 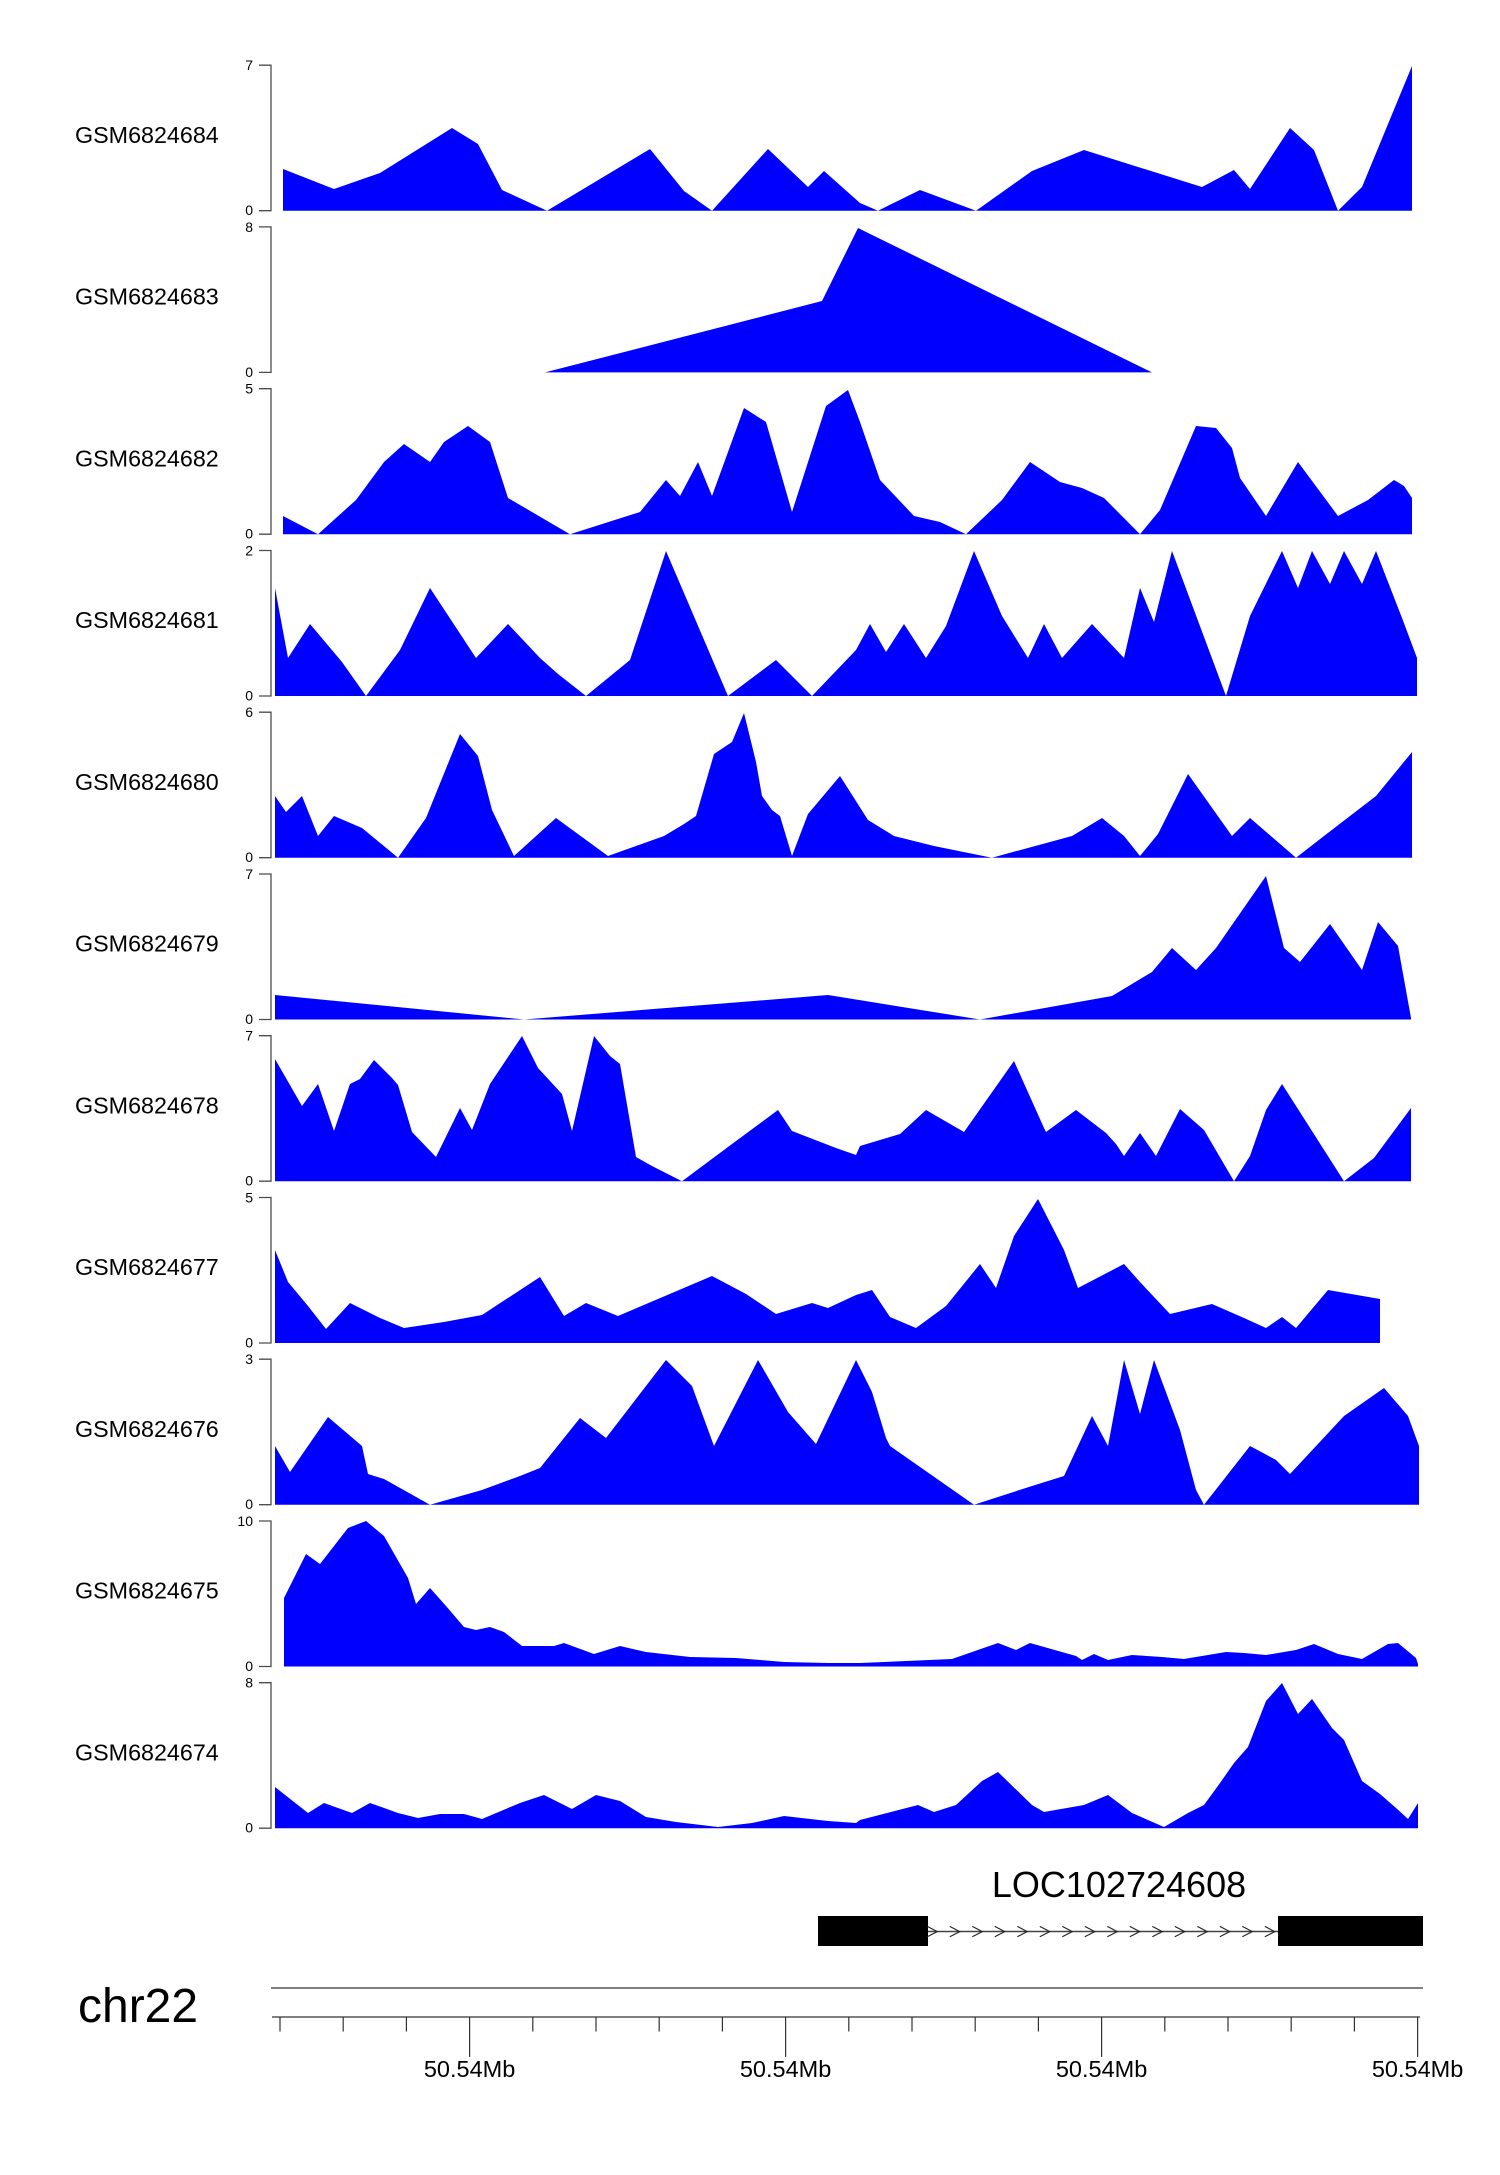 What do you see at coordinates (249, 551) in the screenshot?
I see `svg-text: 2` at bounding box center [249, 551].